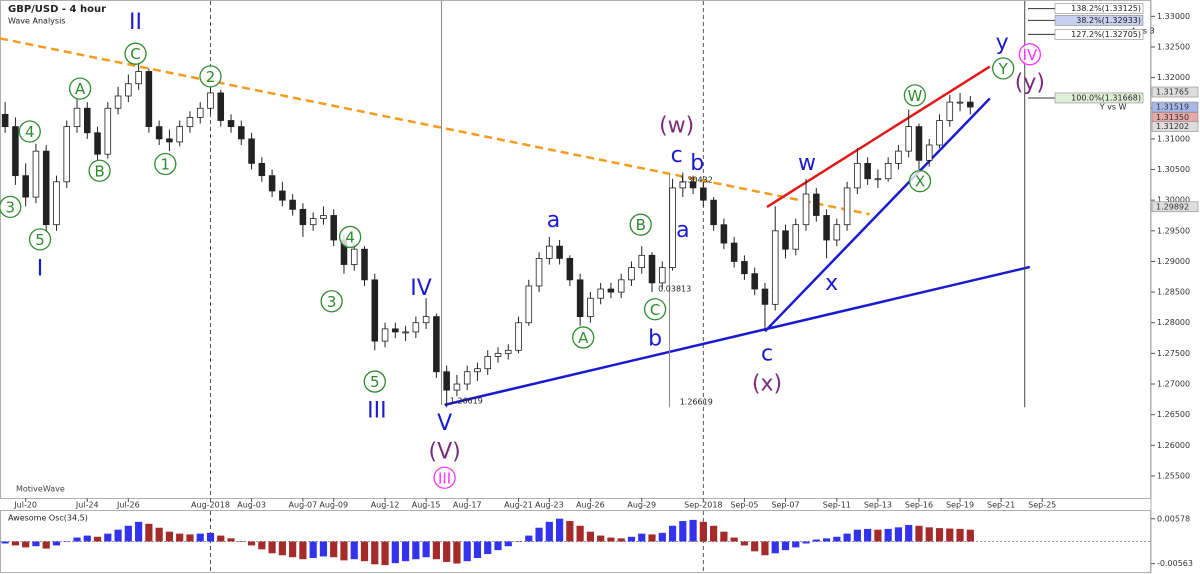 The width and height of the screenshot is (1200, 574). I want to click on y-tick-label: 1.26000, so click(1173, 445).